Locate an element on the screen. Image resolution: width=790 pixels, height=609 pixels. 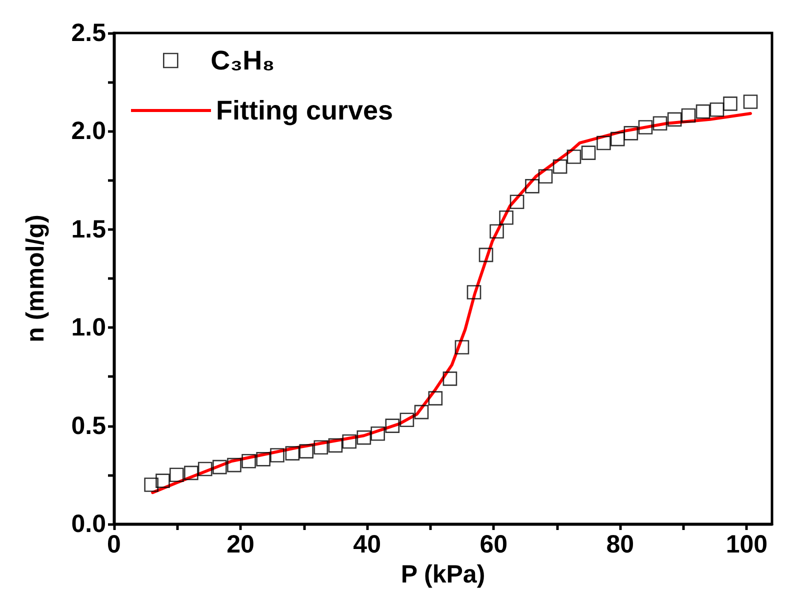
text: 0.0 is located at coordinates (88, 524).